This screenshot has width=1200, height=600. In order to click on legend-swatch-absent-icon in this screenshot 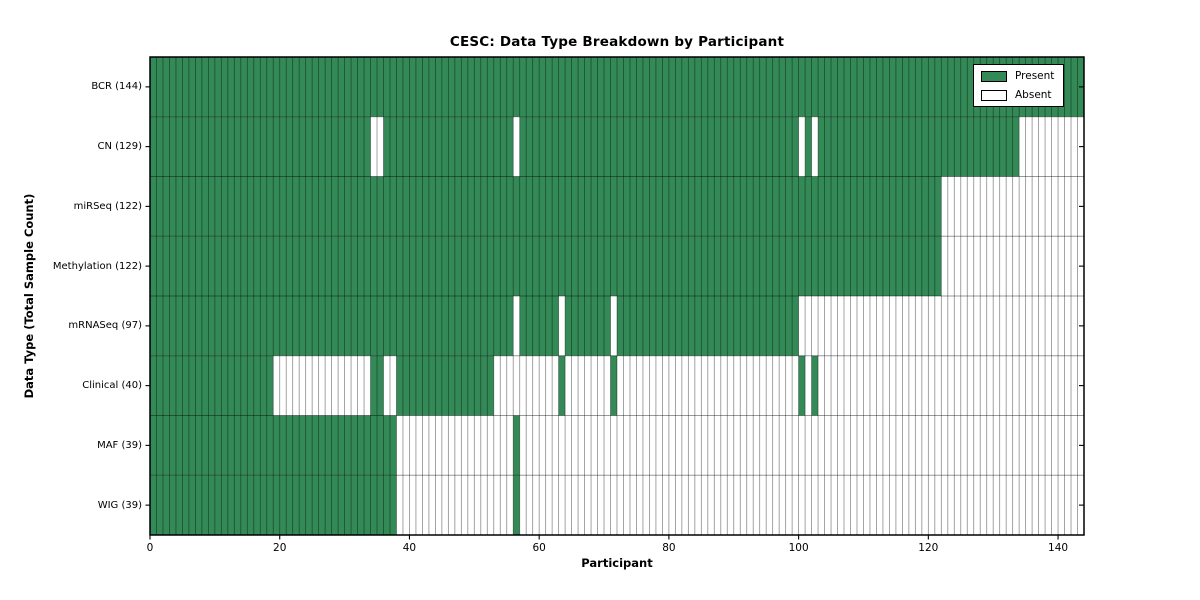, I will do `click(994, 95)`.